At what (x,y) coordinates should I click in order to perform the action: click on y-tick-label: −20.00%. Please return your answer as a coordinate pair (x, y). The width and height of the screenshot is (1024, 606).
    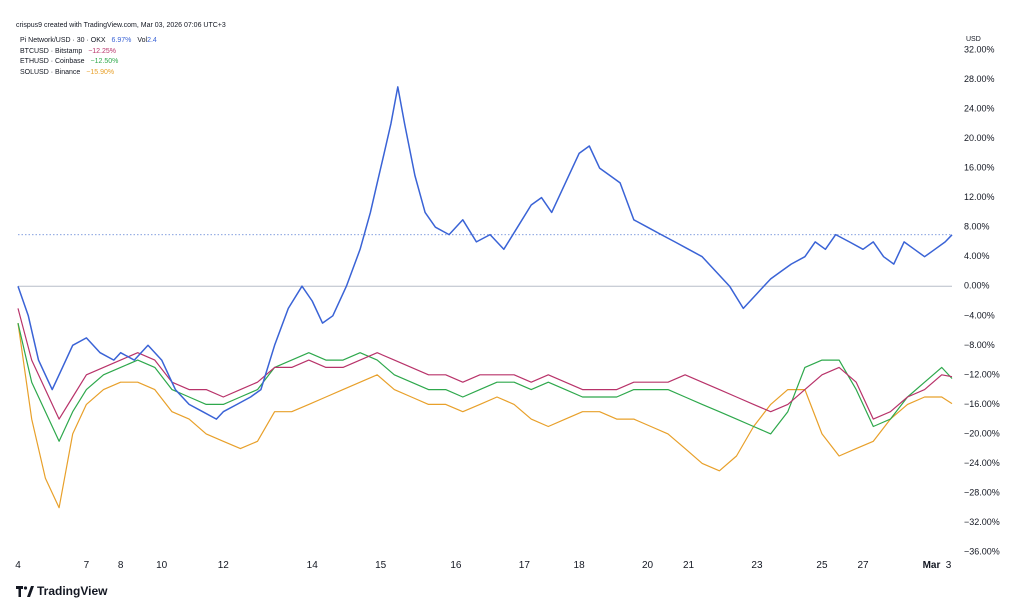
    Looking at the image, I should click on (982, 433).